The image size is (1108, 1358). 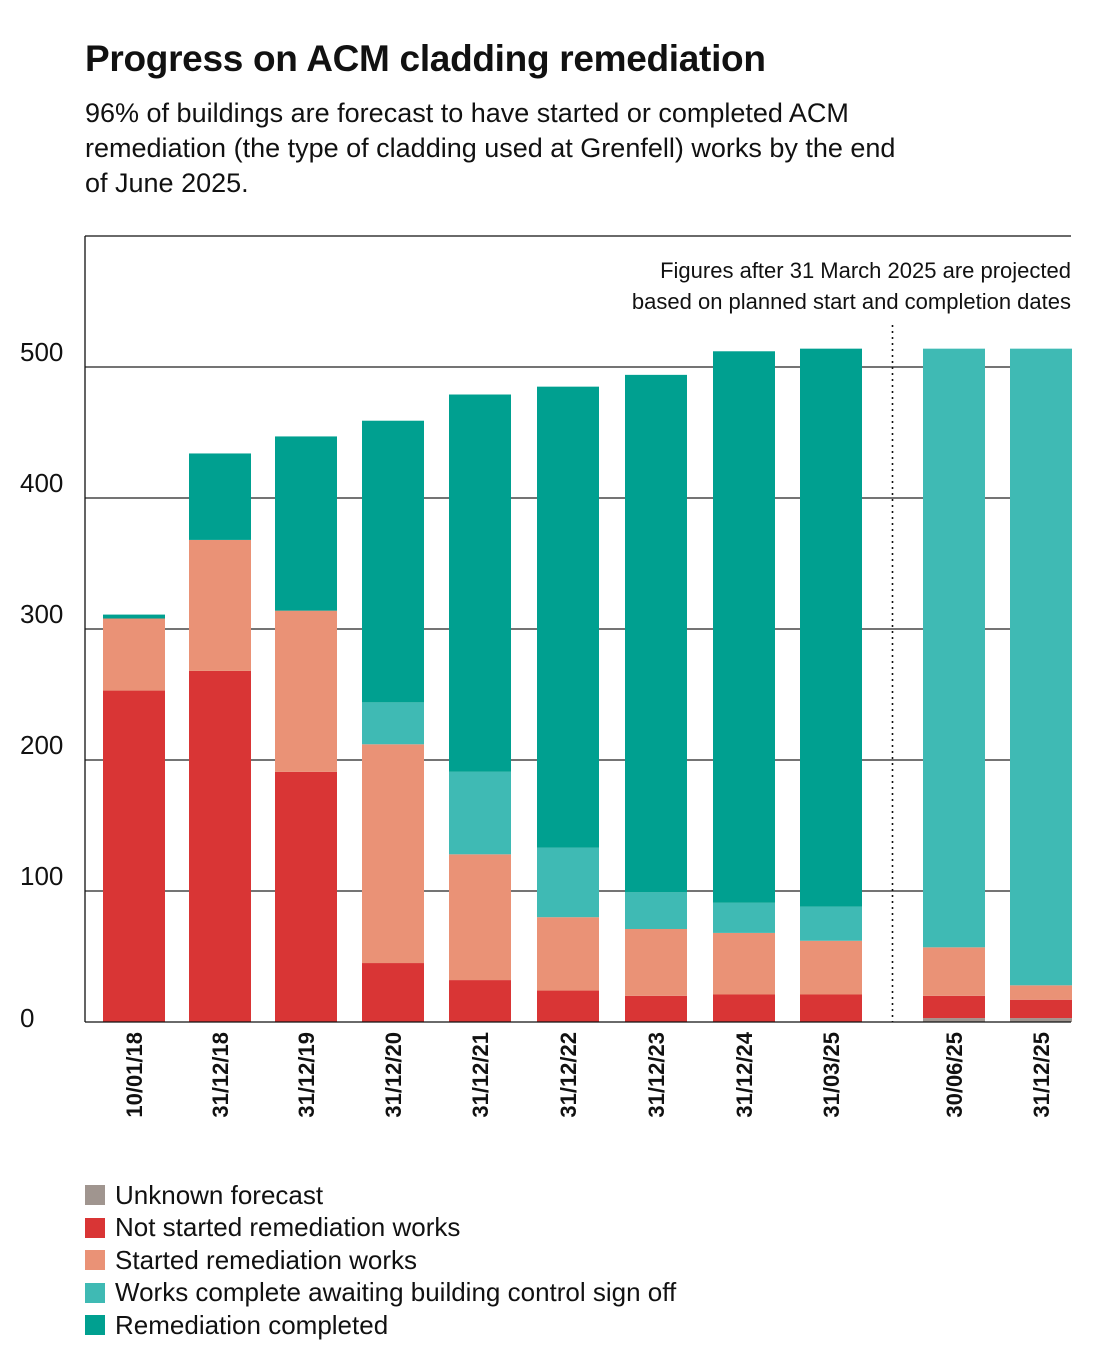 I want to click on x-tick-label: 31/12/19, so click(x=306, y=1075).